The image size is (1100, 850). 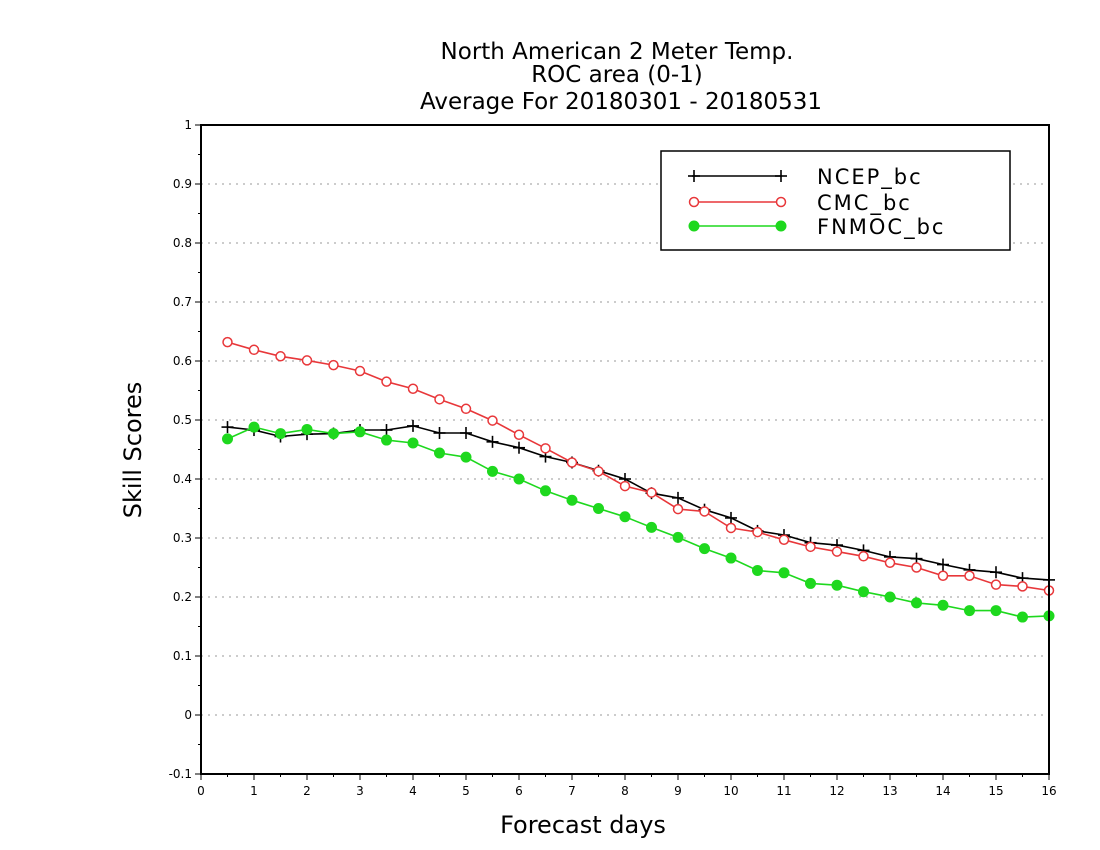 I want to click on x-axis-ticks: 0 1 2 3 4 5 6 7 8 9 10 11 12 13 14 15 16, so click(x=627, y=786).